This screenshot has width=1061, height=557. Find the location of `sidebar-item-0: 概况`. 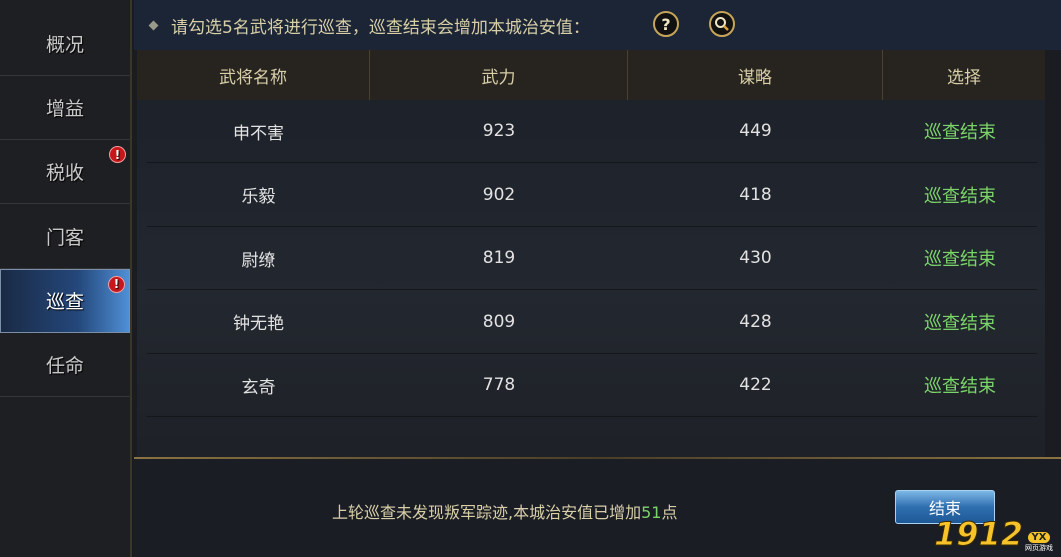

sidebar-item-0: 概况 is located at coordinates (65, 44).